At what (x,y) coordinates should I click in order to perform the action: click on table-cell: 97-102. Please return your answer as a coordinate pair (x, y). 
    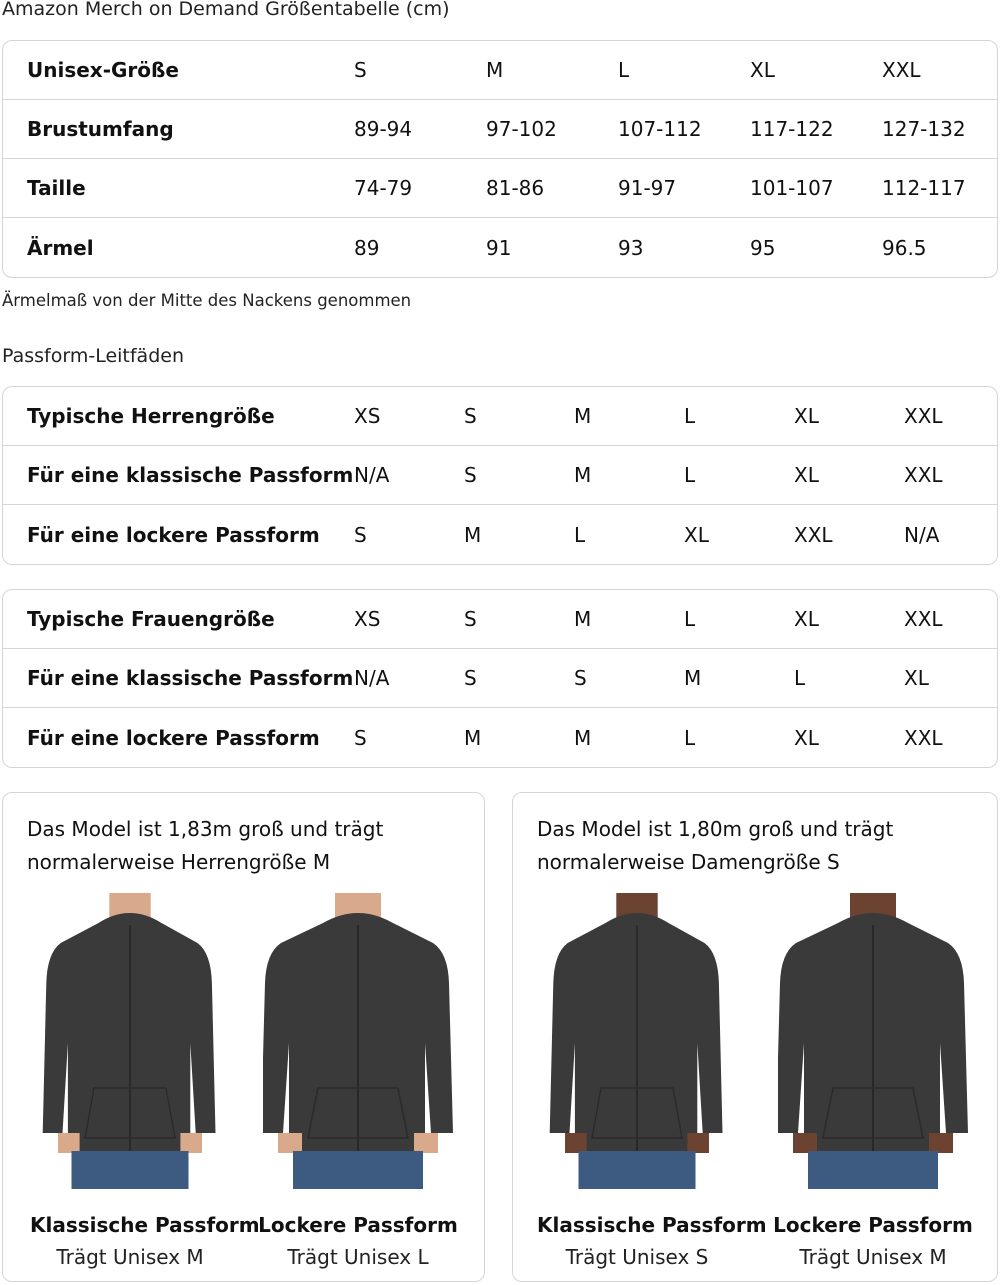
    Looking at the image, I should click on (521, 129).